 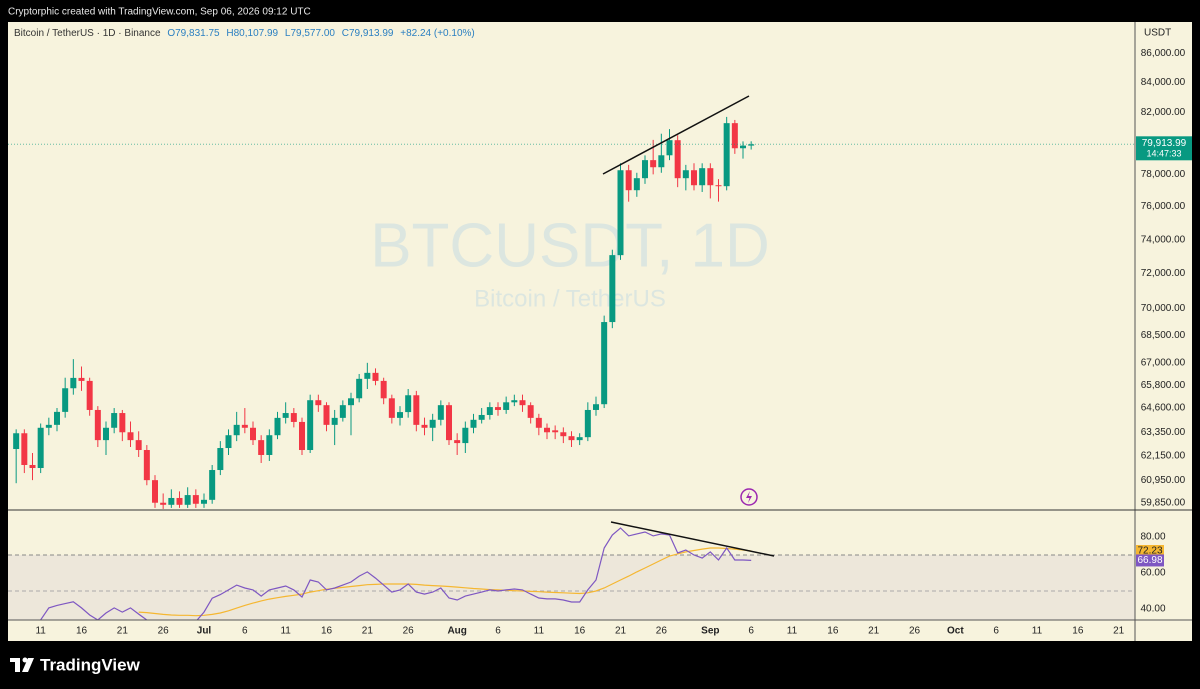 I want to click on y-tick-label: 63,350.00, so click(x=1163, y=432).